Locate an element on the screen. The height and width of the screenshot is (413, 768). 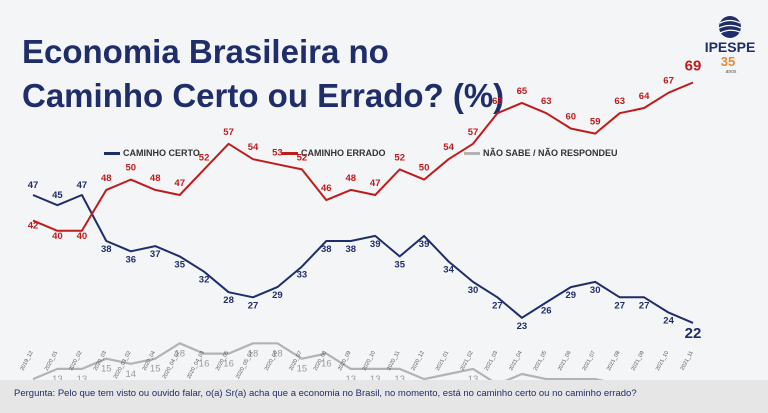
data-label-s2-20: 12 is located at coordinates (522, 379).